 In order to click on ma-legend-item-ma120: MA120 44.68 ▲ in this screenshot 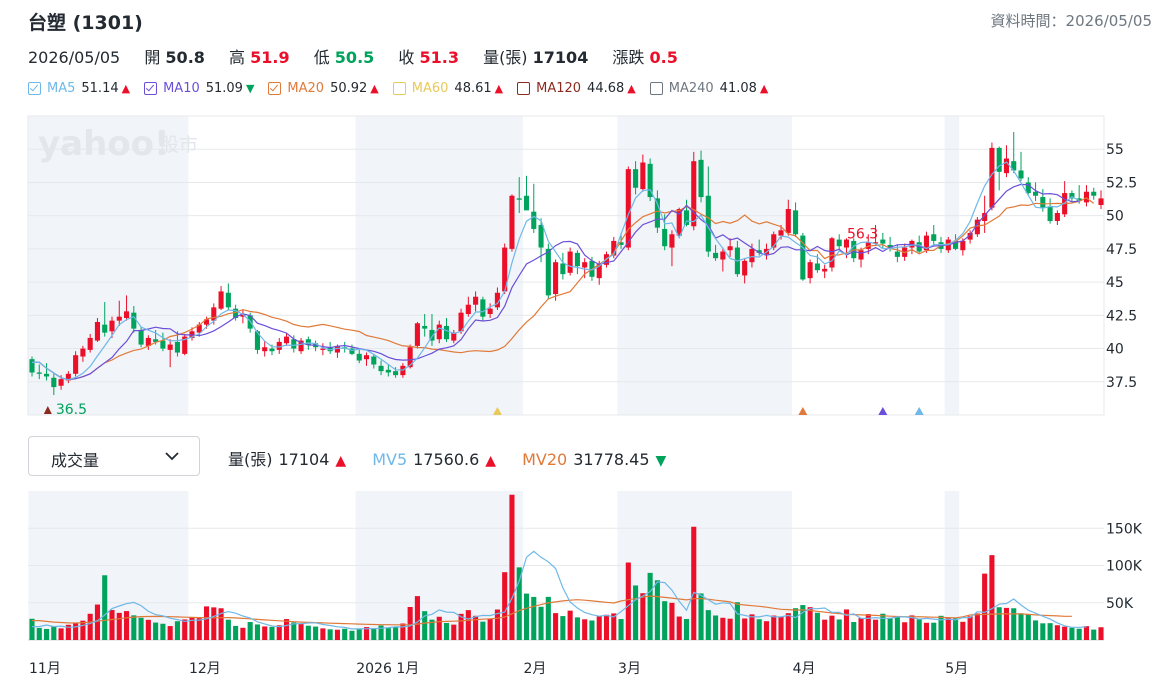, I will do `click(576, 88)`.